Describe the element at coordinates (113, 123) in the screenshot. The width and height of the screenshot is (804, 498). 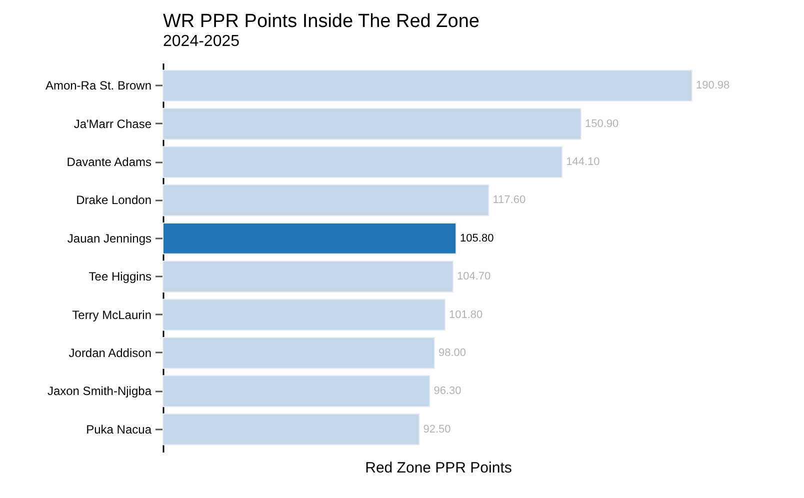
I see `y-tick-label: Ja'Marr Chase` at that location.